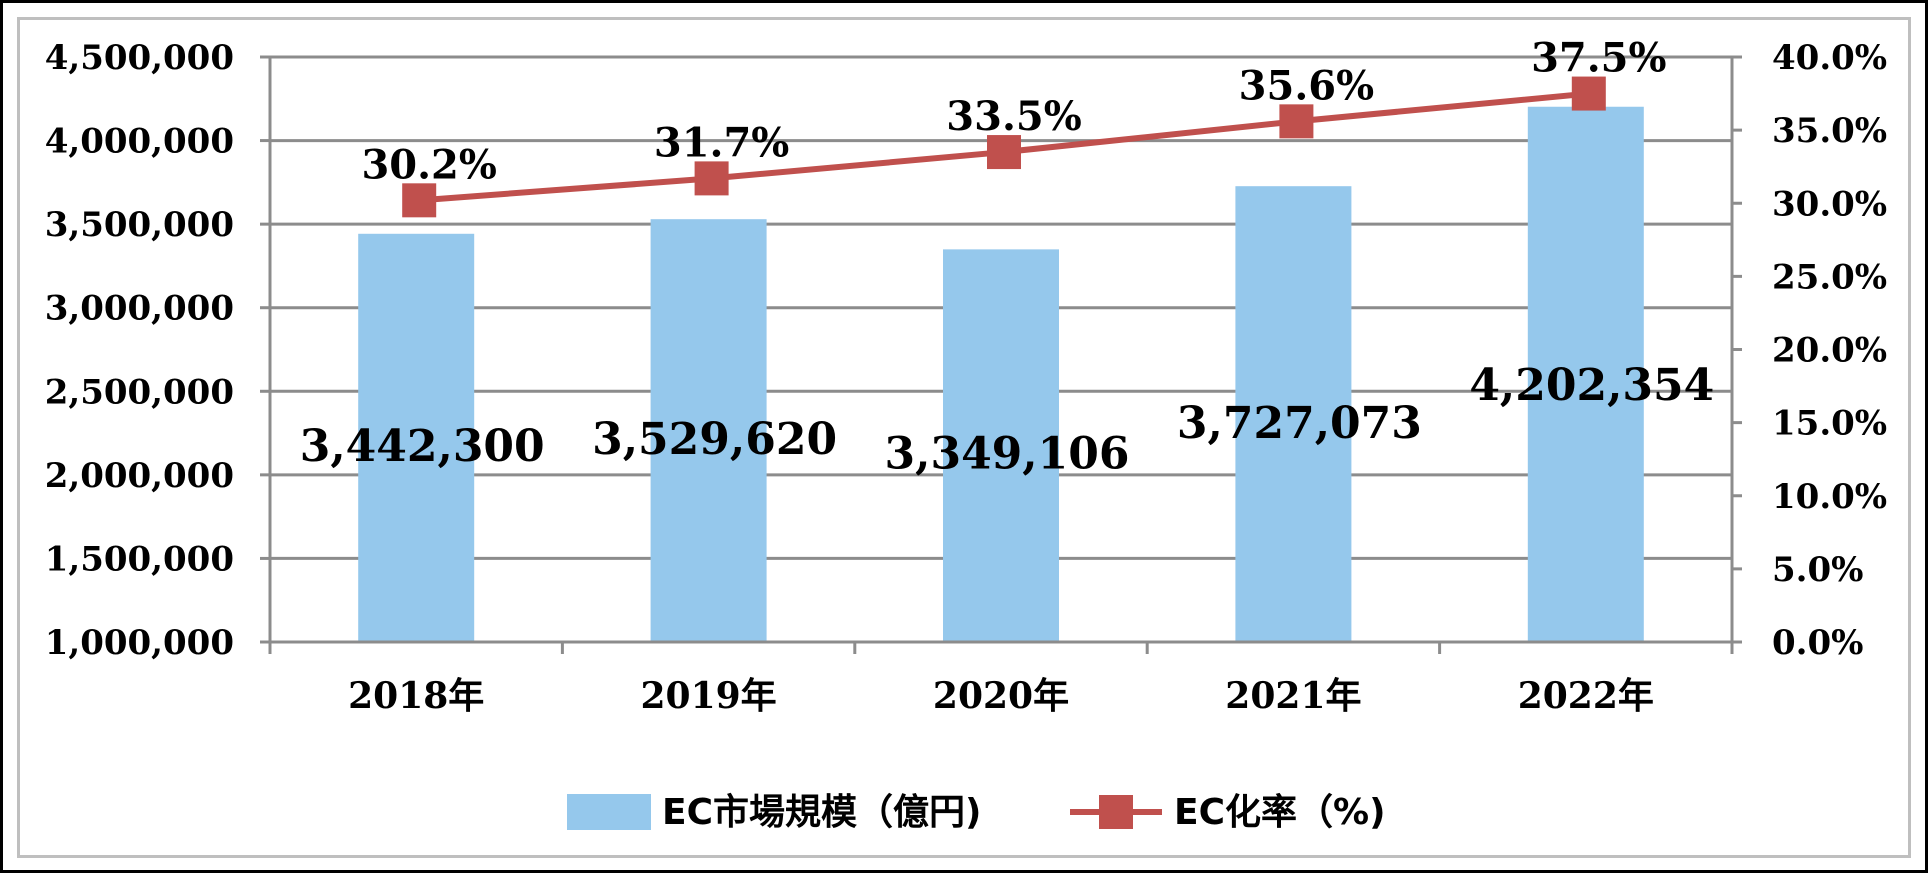 The image size is (1928, 873). I want to click on x-axis-tick-labels: 2018年 2019年 2020年 2021年 2022年, so click(1001, 696).